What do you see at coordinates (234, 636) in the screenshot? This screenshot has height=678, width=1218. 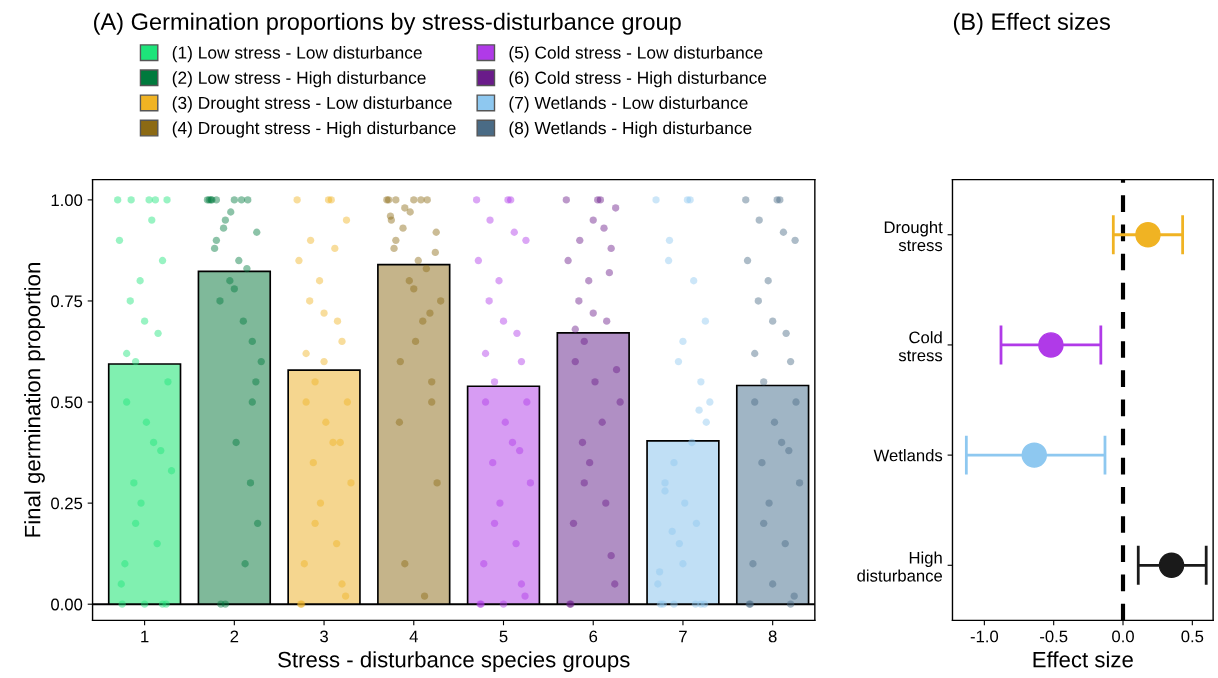 I see `x-tick-label: 2` at bounding box center [234, 636].